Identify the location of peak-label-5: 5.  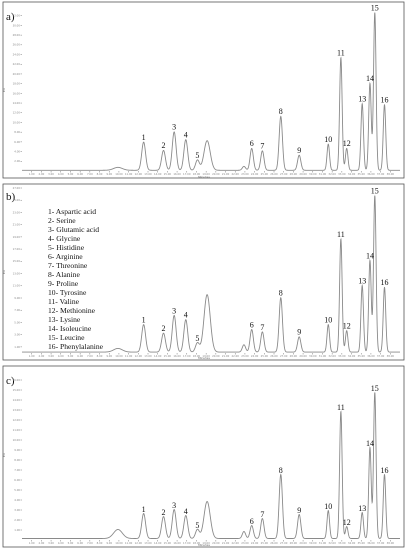
(197, 155).